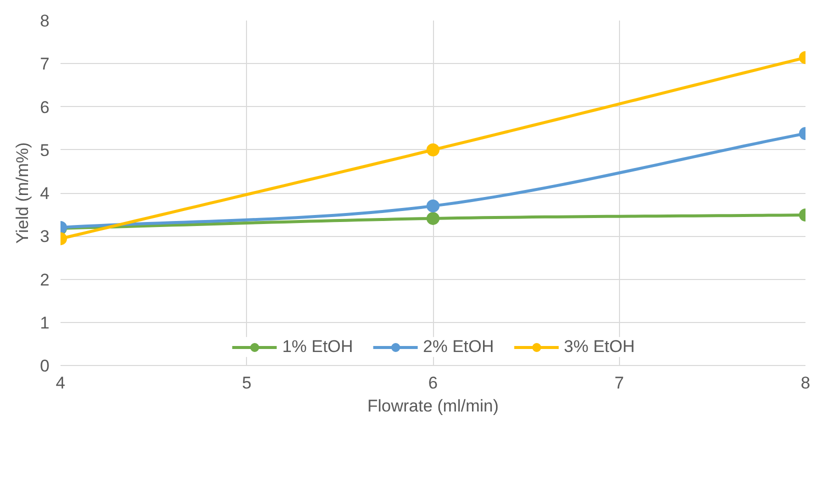 The image size is (831, 500). I want to click on y-tick-label: 2, so click(45, 280).